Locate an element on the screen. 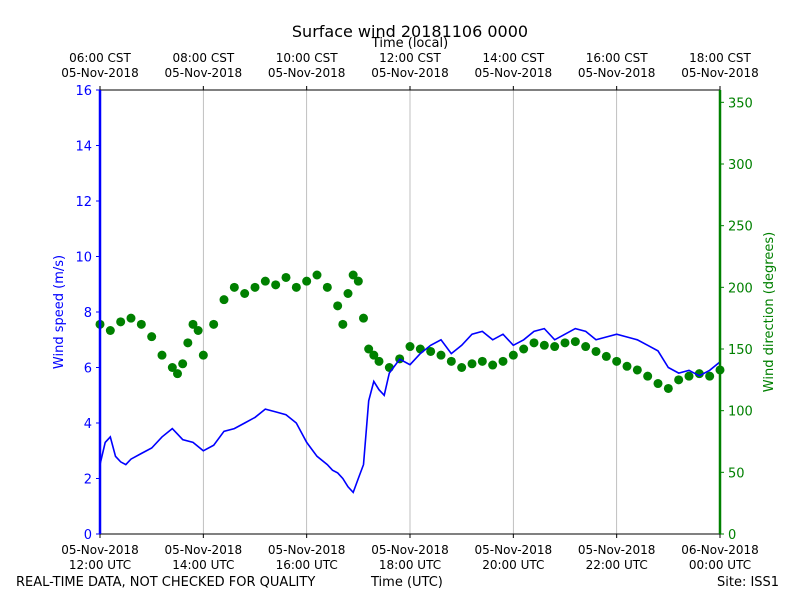 The image size is (800, 600). bottom-tick-date: 06-Nov-2018 is located at coordinates (720, 550).